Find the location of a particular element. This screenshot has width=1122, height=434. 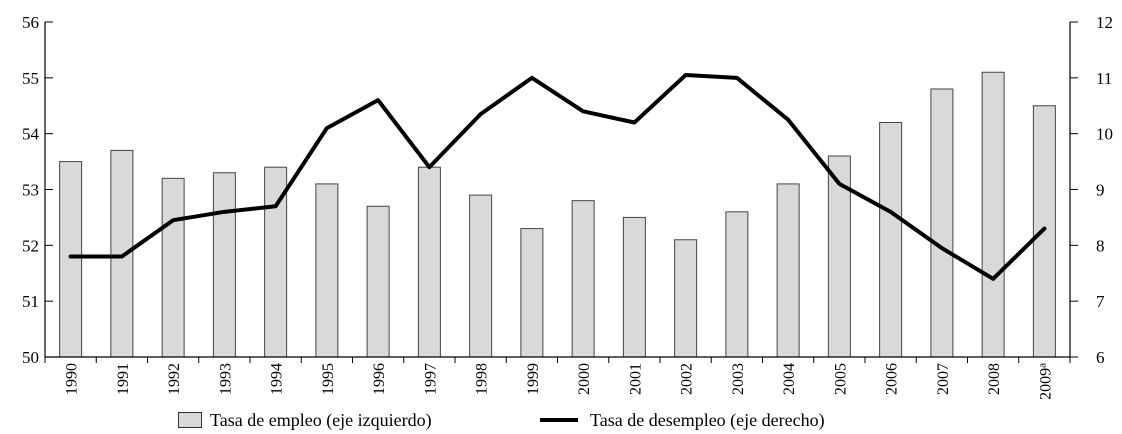

unemployment-point-1990 is located at coordinates (70, 256).